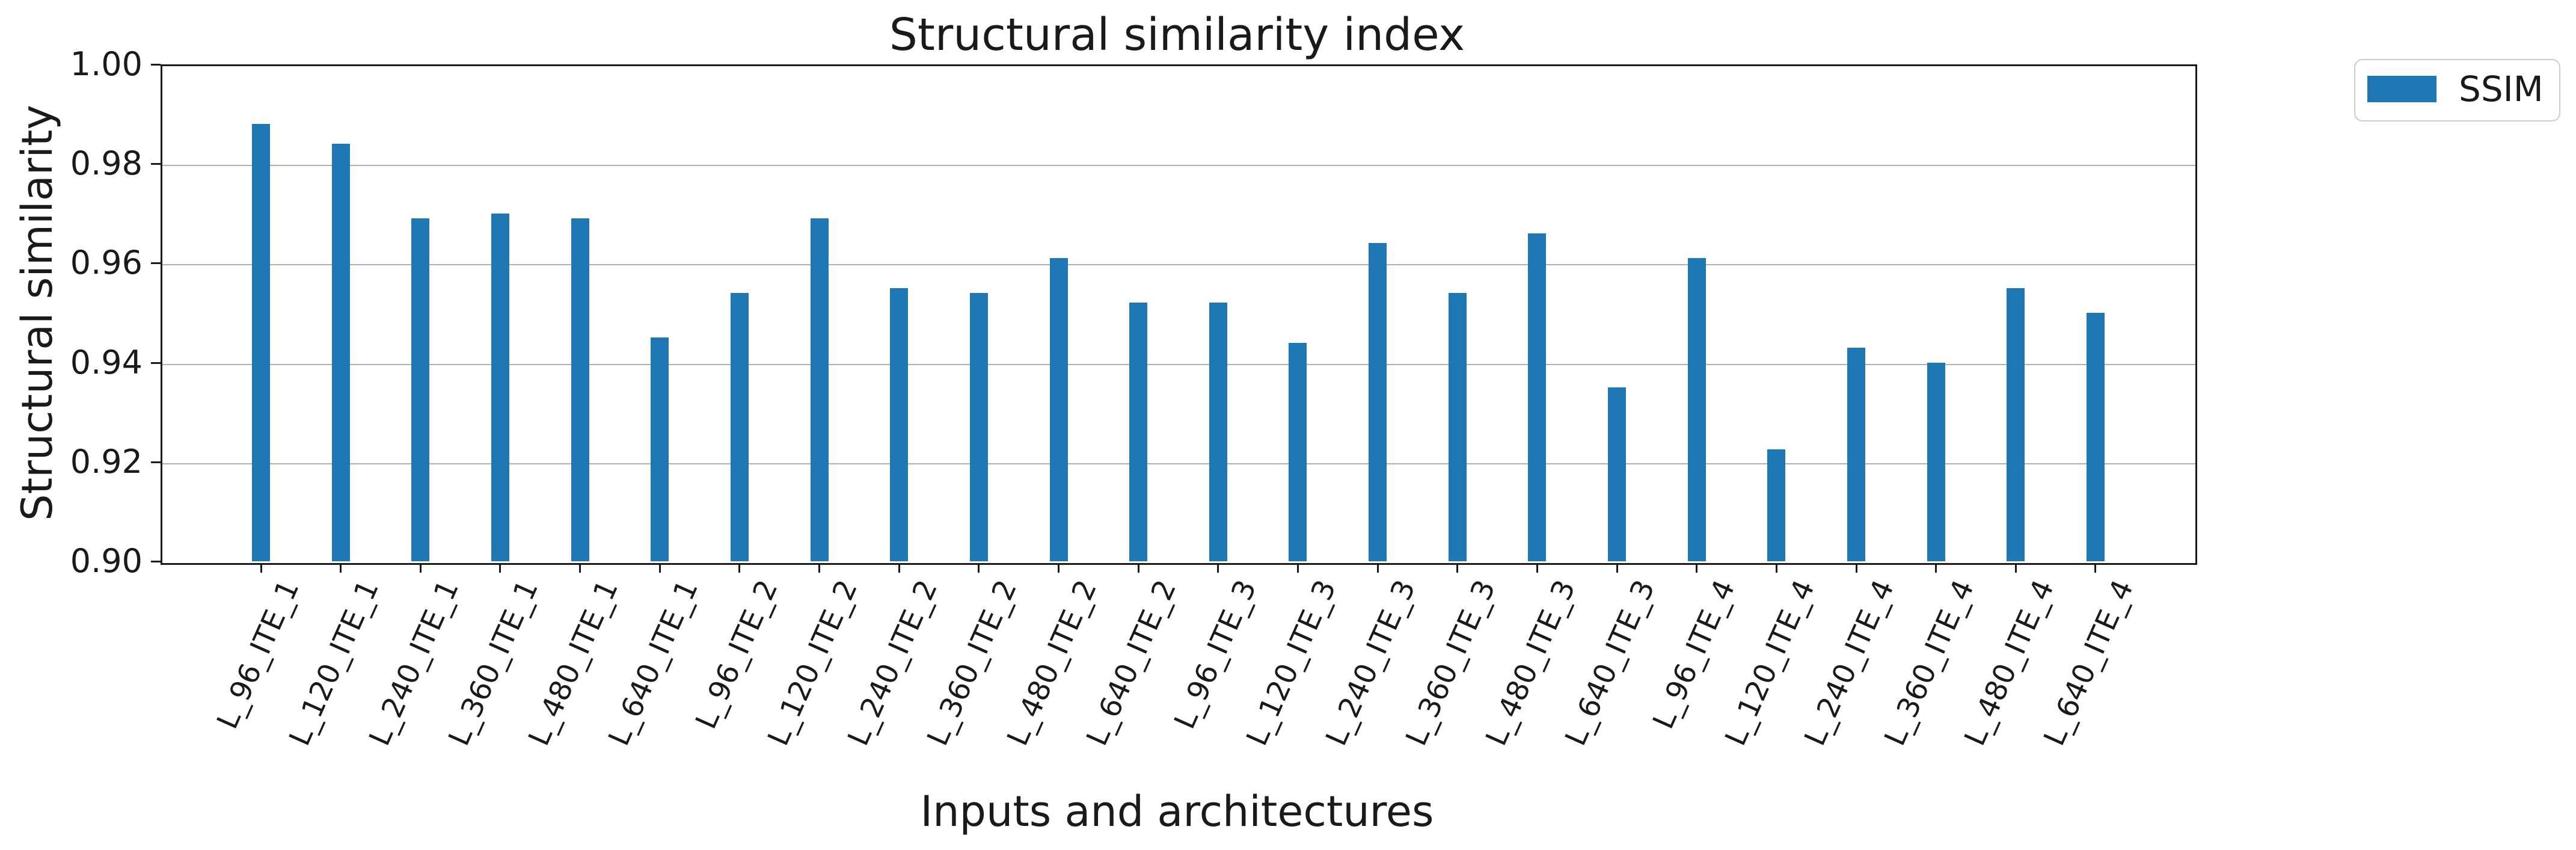  What do you see at coordinates (106, 561) in the screenshot?
I see `y-tick-label: 0.90` at bounding box center [106, 561].